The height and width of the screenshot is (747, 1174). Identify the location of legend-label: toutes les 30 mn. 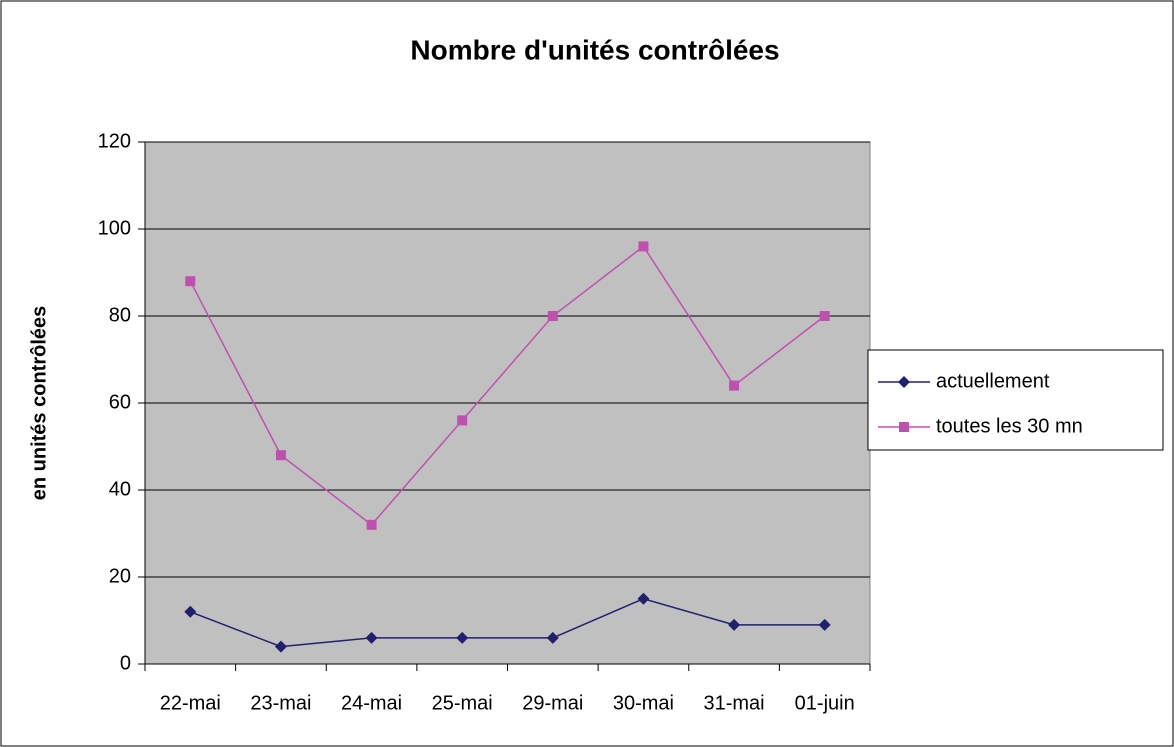
(1009, 426).